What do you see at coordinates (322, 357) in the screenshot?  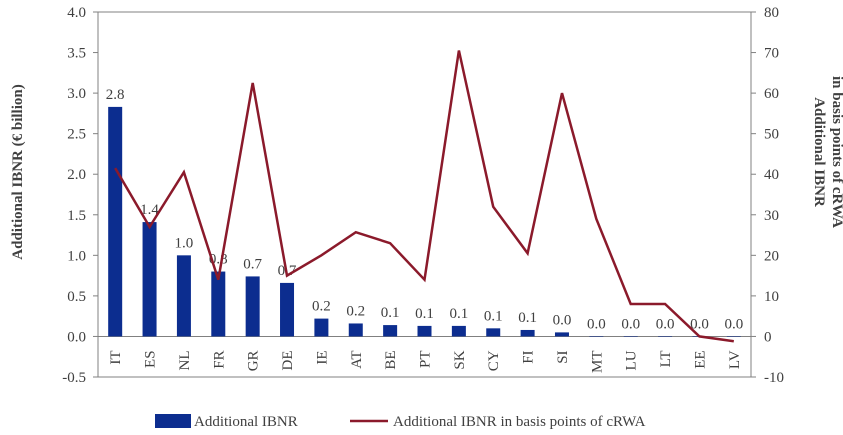 I see `category-label: IE` at bounding box center [322, 357].